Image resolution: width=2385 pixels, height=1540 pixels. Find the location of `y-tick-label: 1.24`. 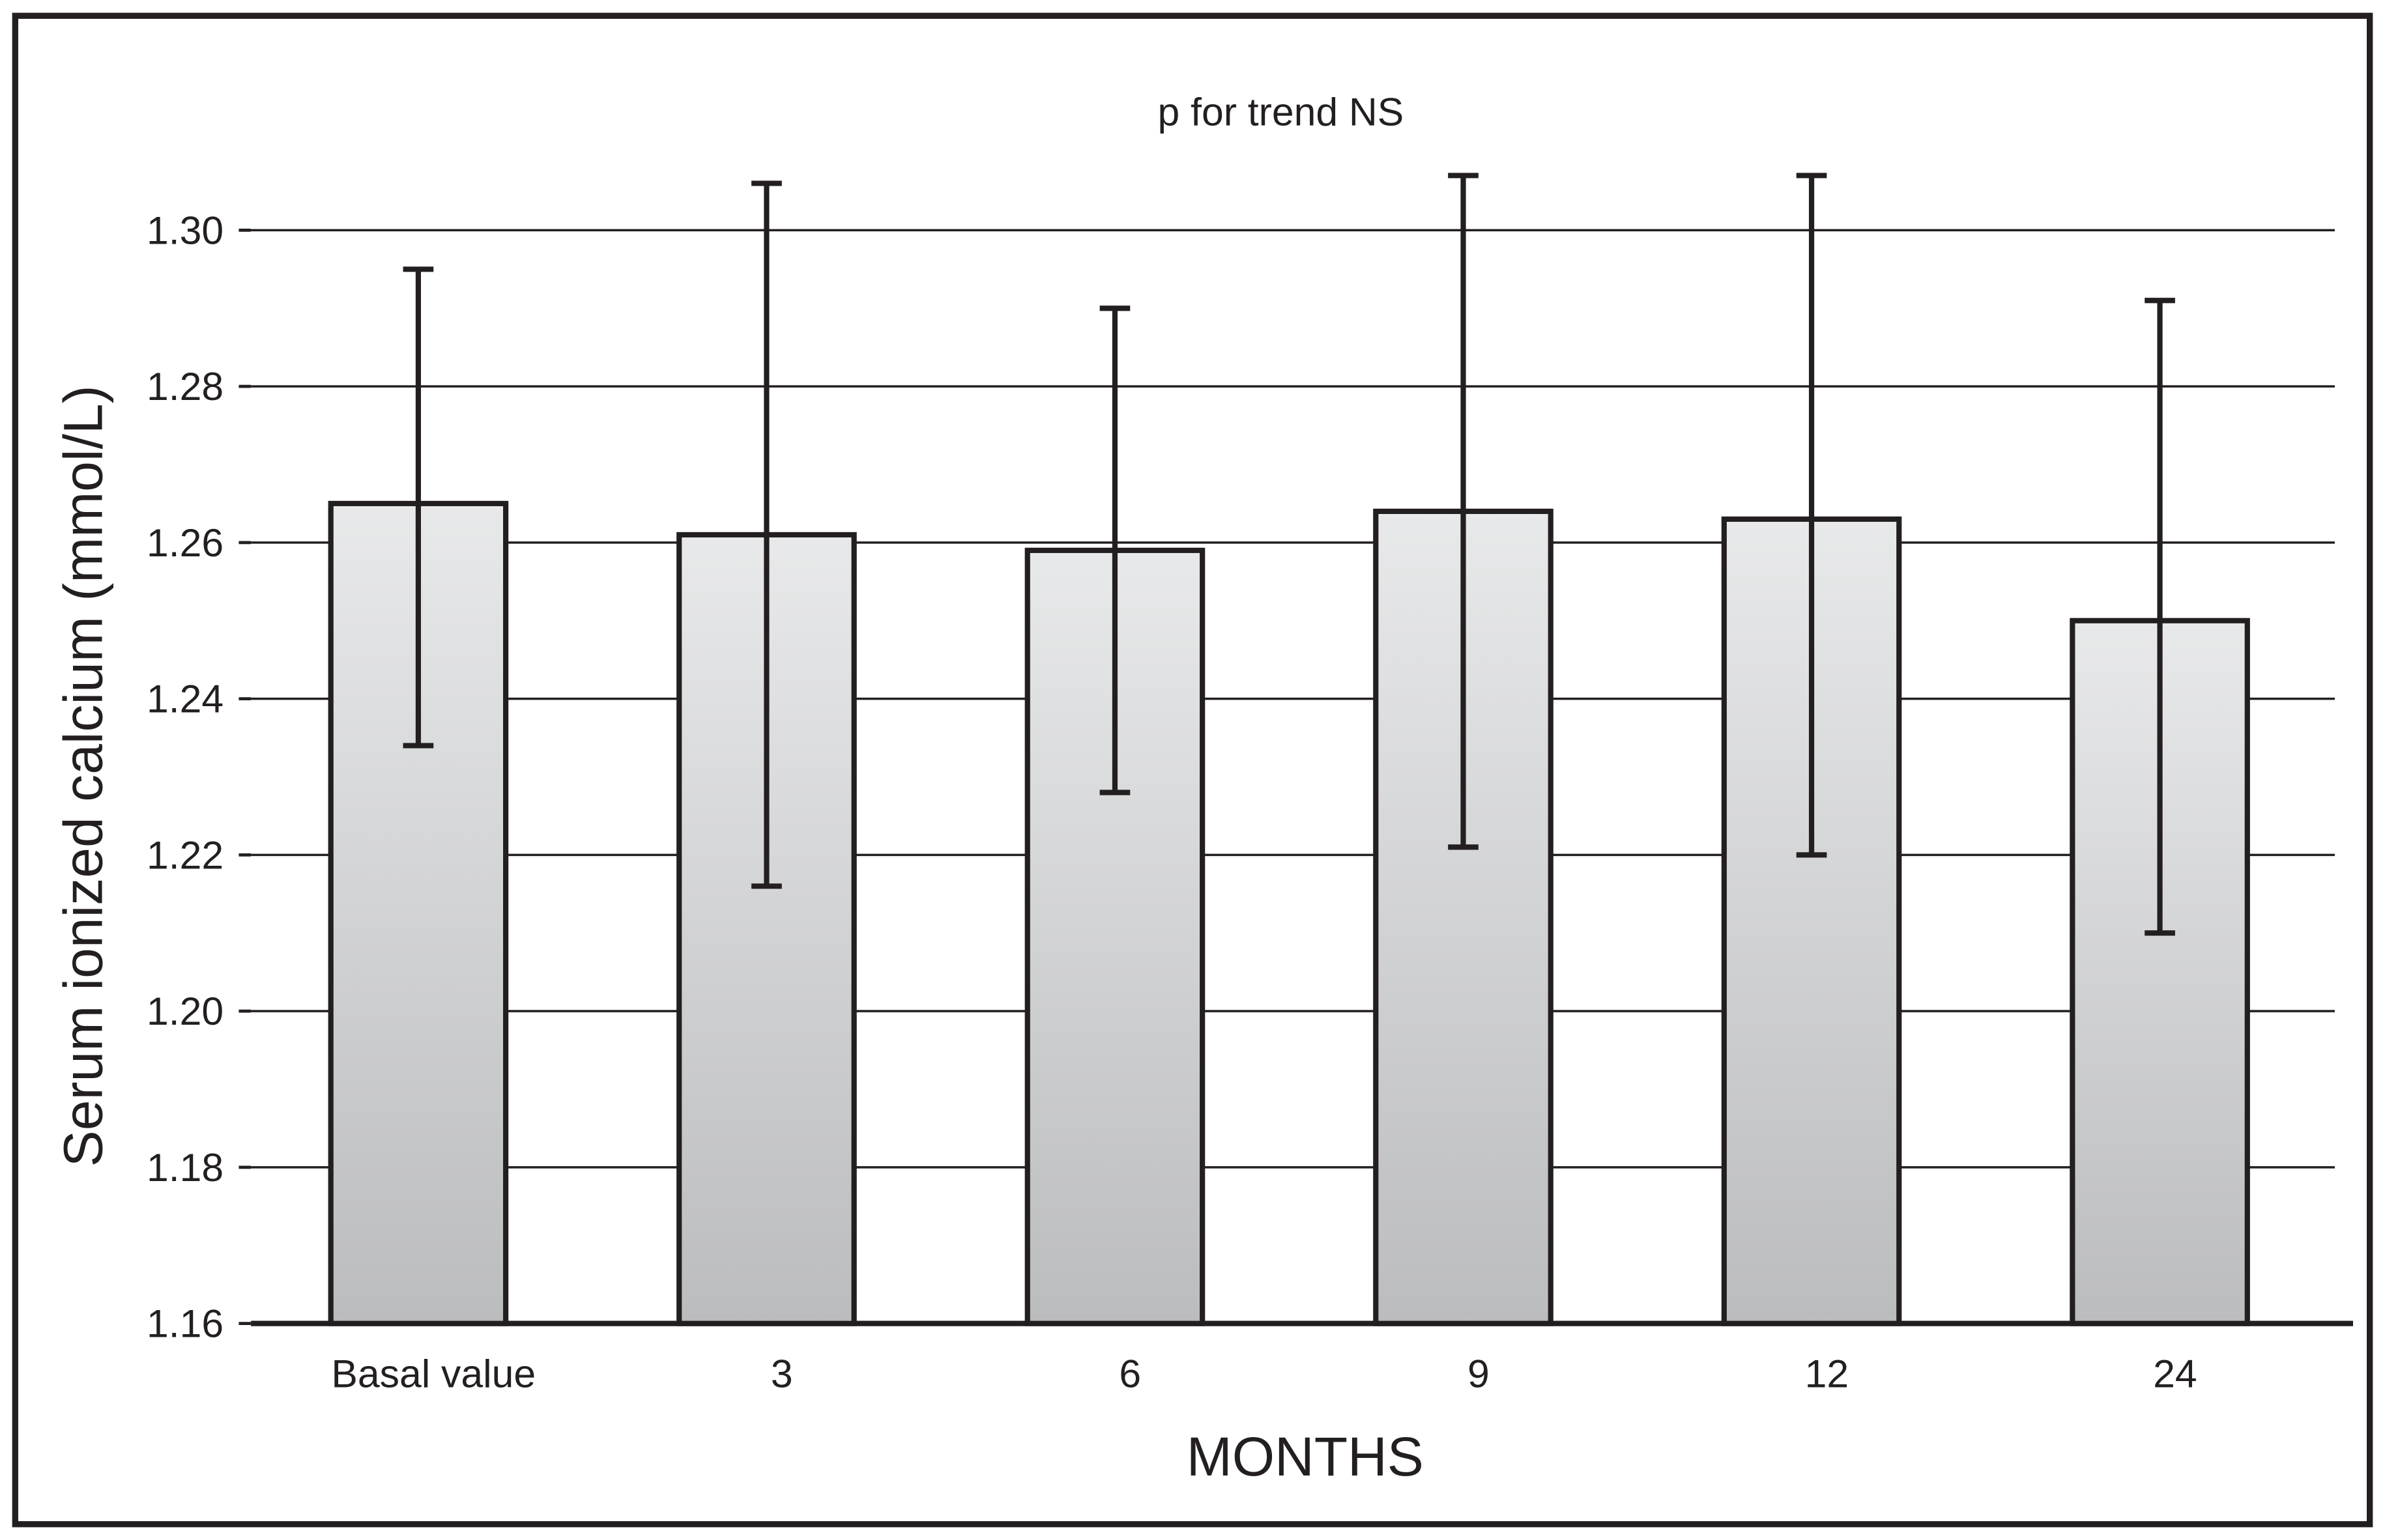

y-tick-label: 1.24 is located at coordinates (185, 699).